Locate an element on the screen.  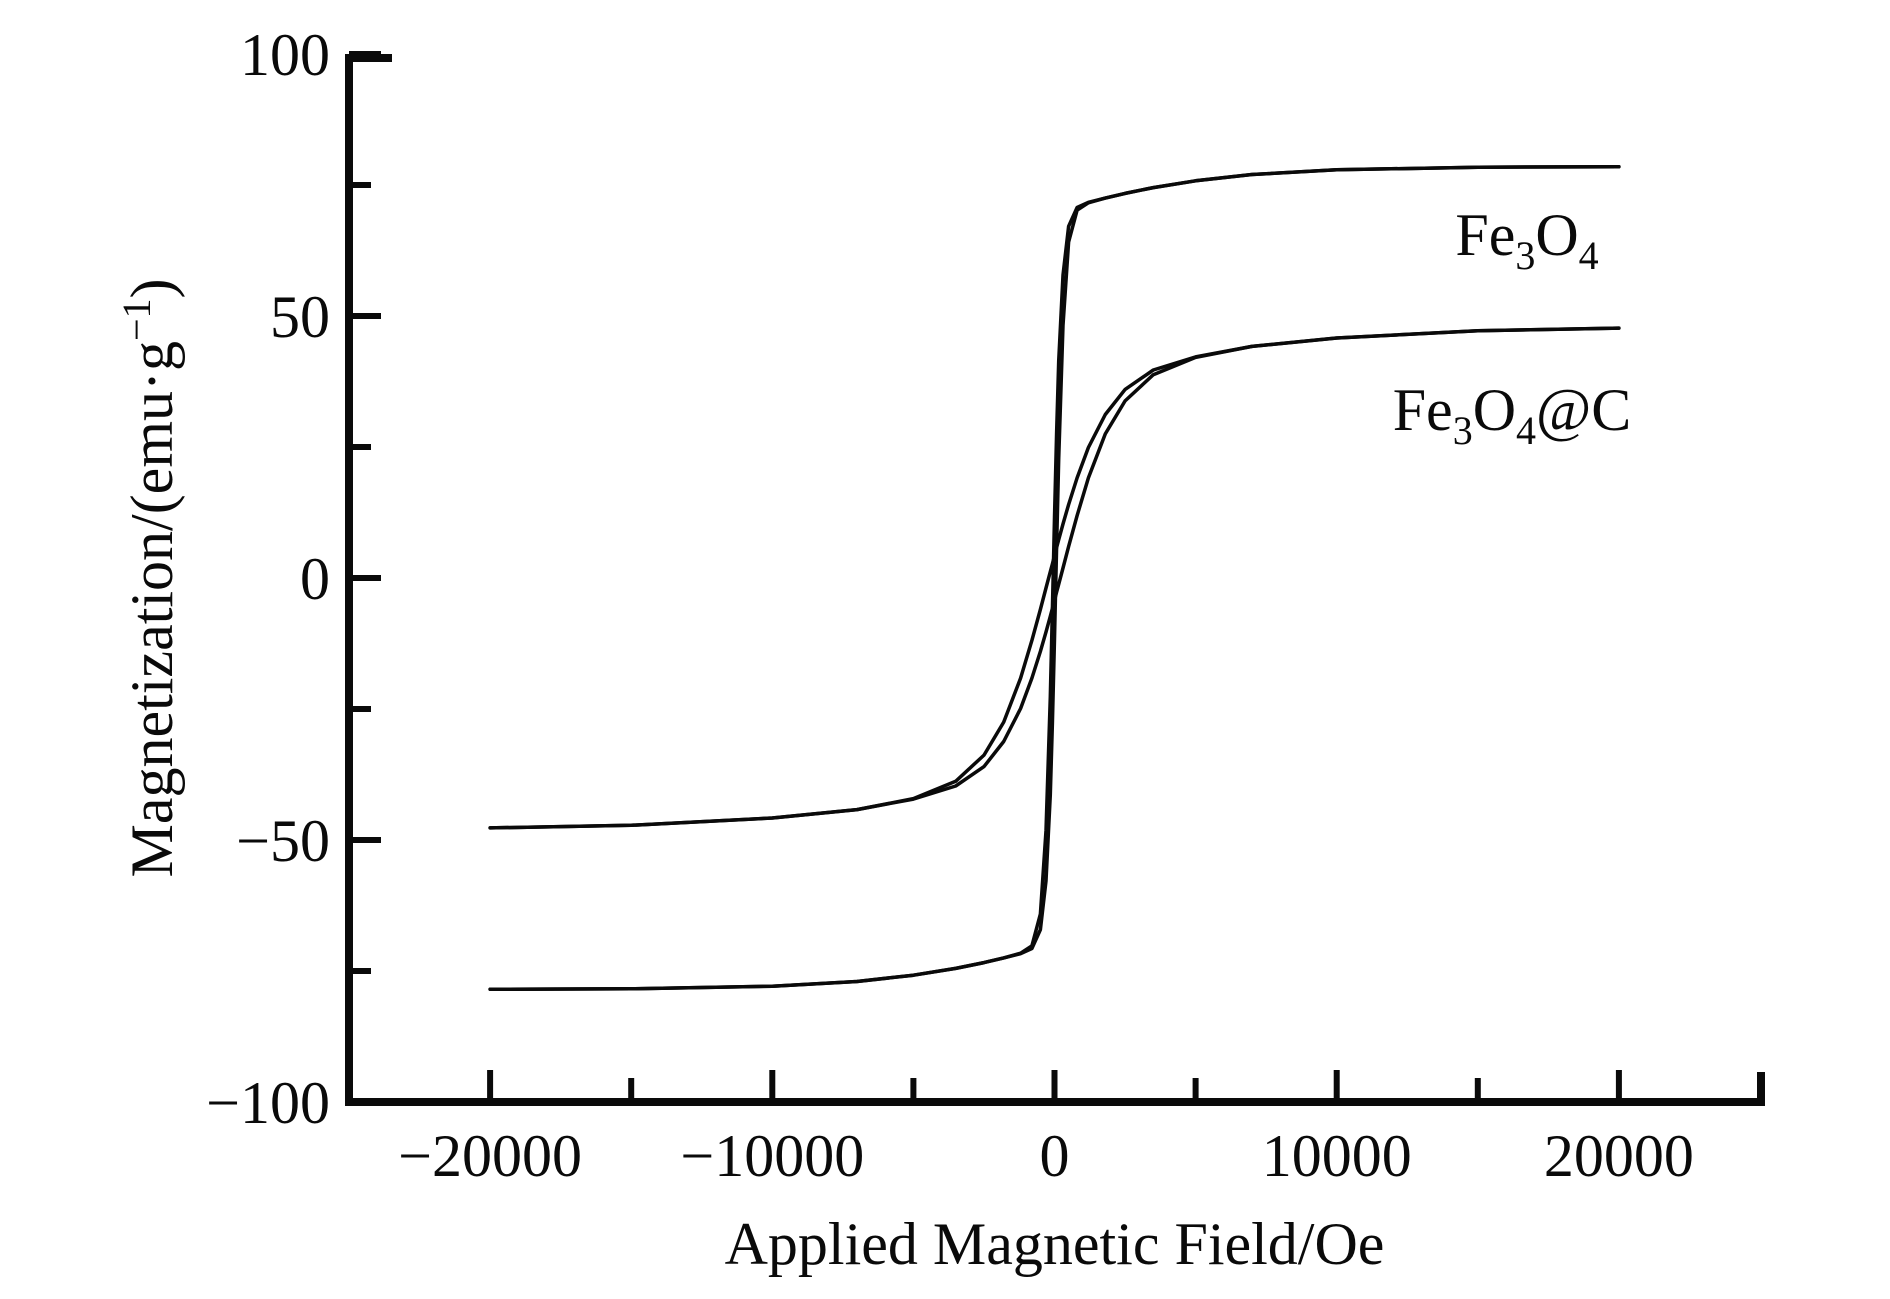
y-tick-label: −100 is located at coordinates (268, 1103).